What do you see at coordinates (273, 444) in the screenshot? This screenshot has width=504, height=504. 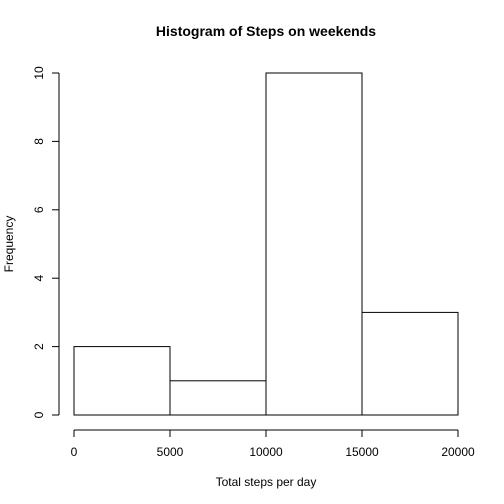 I see `x-axis: 0 5000 10000 15000 20000` at bounding box center [273, 444].